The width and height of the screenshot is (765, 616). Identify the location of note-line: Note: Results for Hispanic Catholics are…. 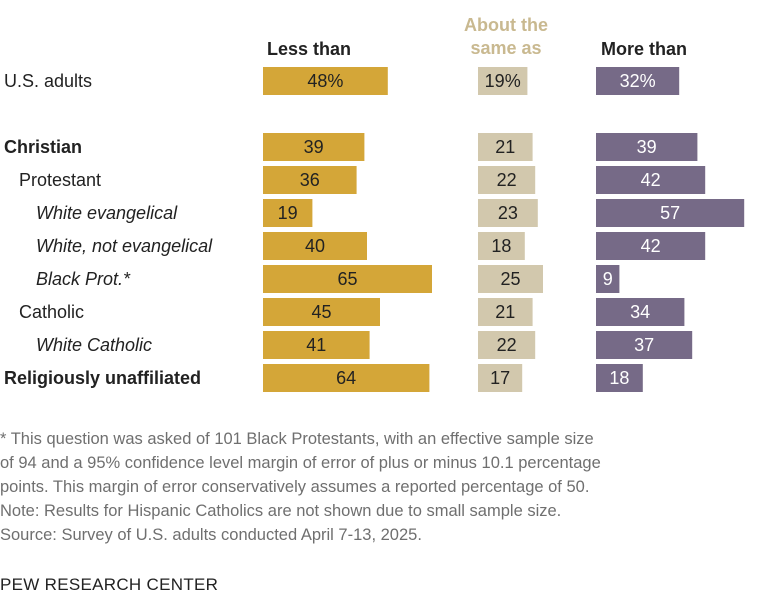
(281, 511).